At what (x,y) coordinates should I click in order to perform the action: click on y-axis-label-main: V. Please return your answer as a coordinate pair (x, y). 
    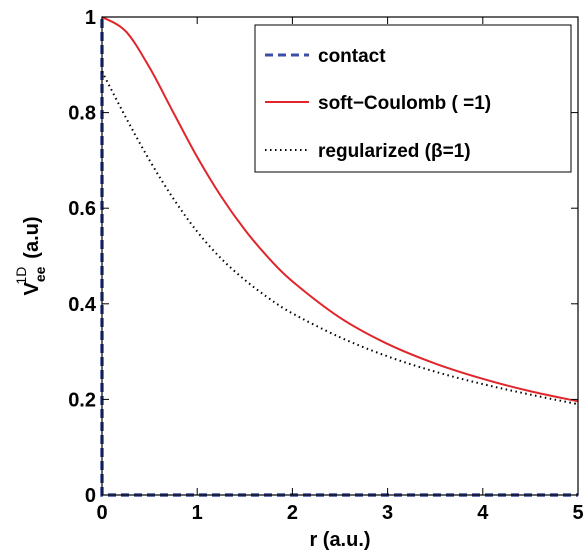
    Looking at the image, I should click on (32, 289).